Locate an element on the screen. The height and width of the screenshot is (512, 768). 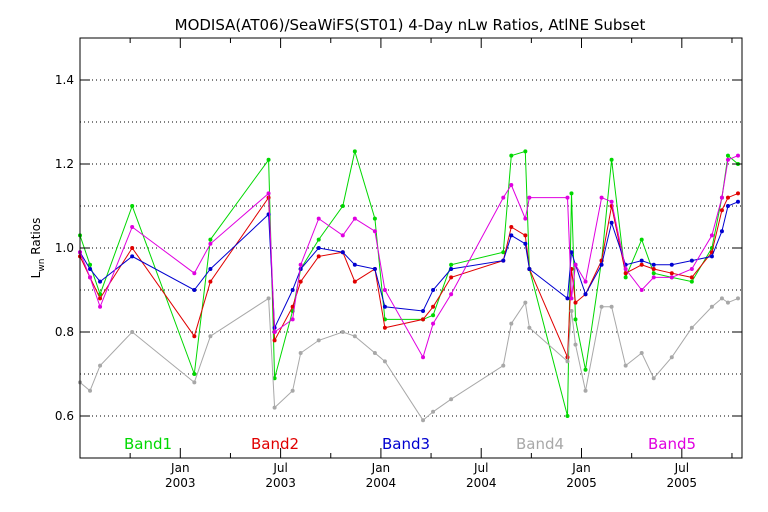
legend-label-band3: Band3 is located at coordinates (406, 444).